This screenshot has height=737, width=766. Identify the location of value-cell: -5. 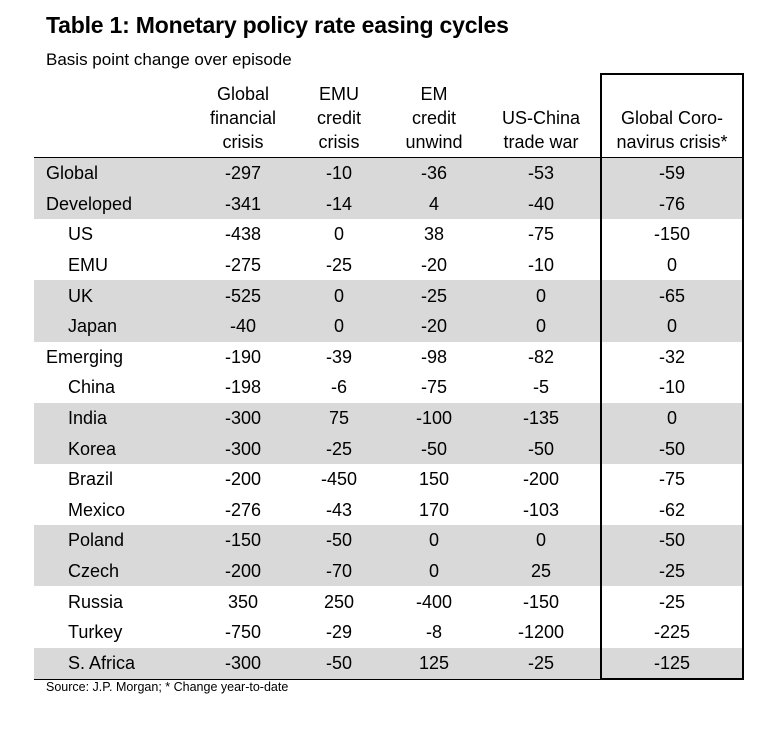
(540, 387).